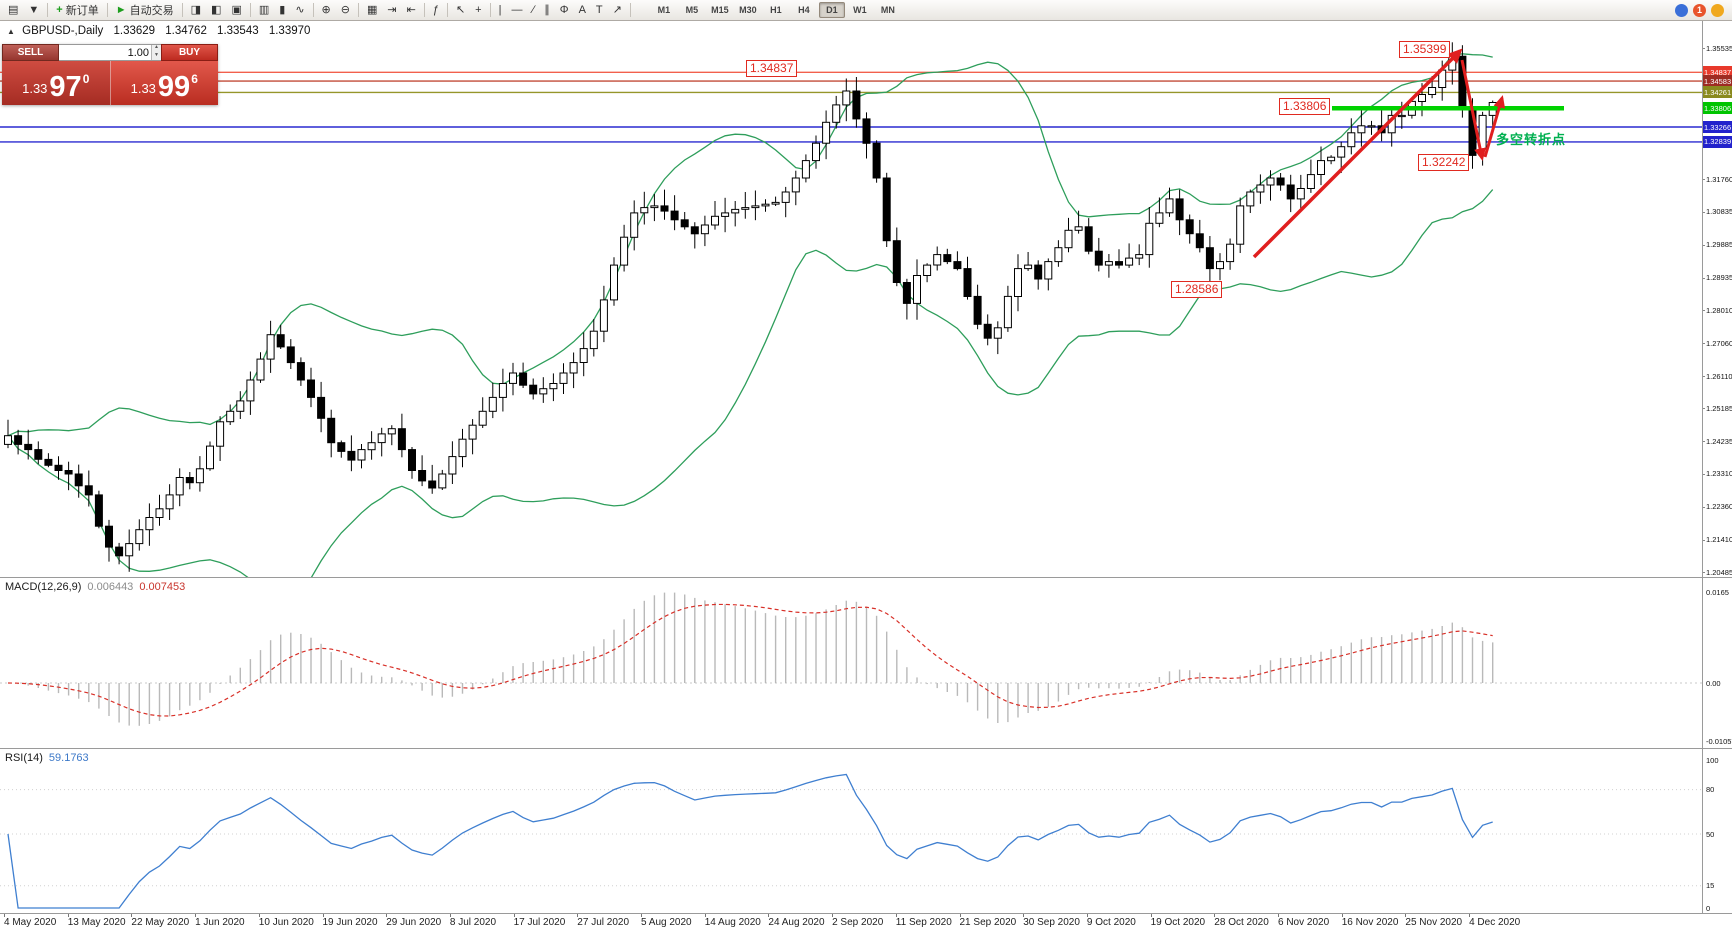  I want to click on rsi-line, so click(750, 841).